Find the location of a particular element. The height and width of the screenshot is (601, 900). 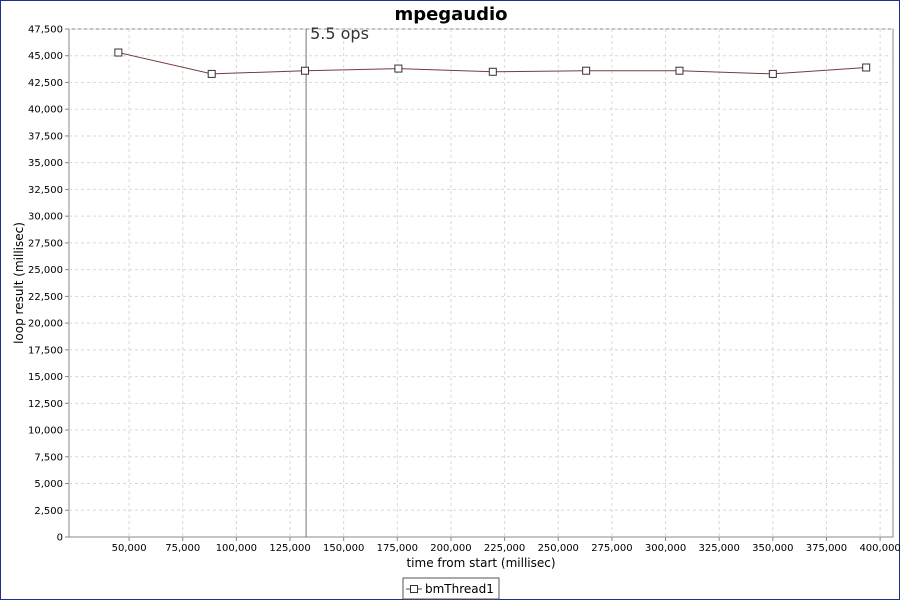

chart-title: mpegaudio is located at coordinates (450, 14).